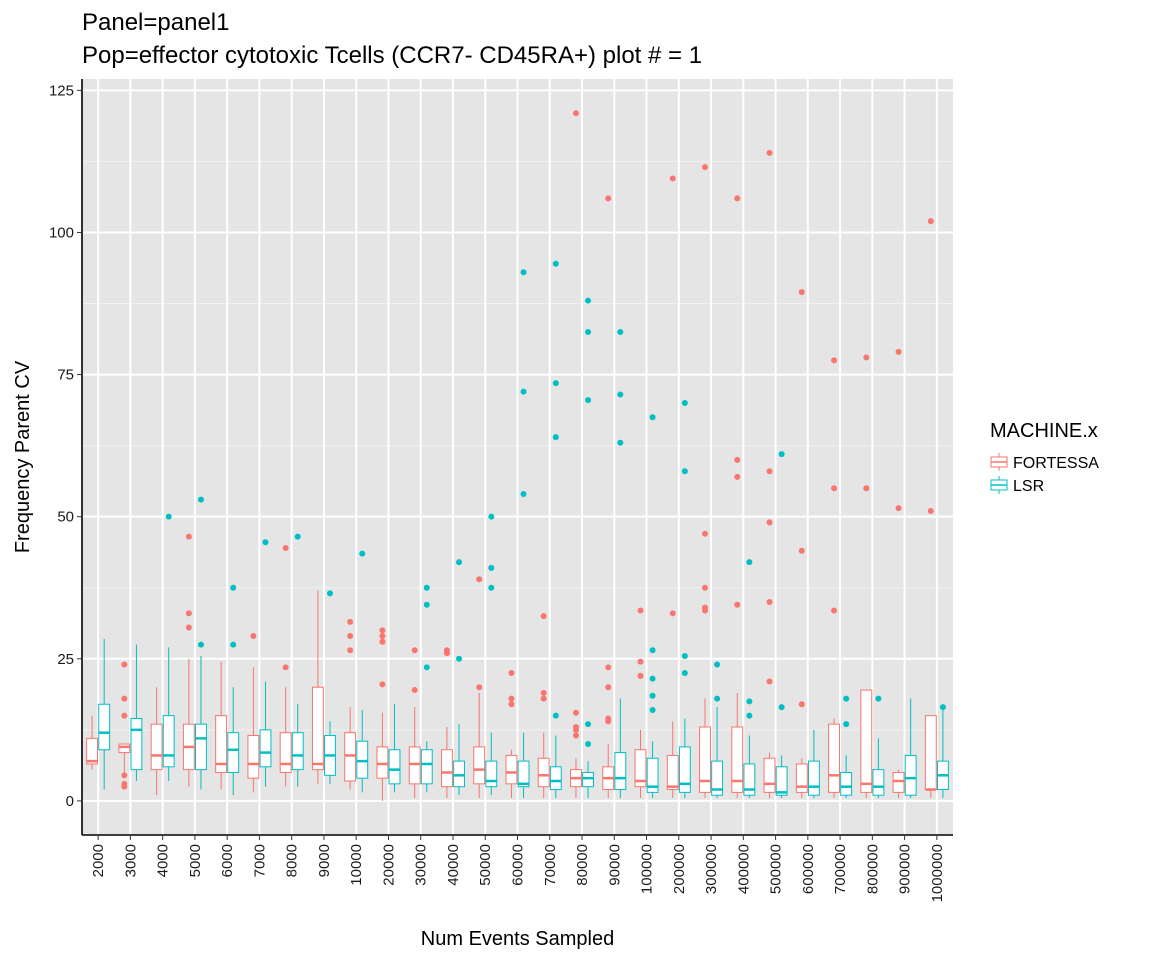  What do you see at coordinates (1028, 486) in the screenshot?
I see `legend-label: LSR` at bounding box center [1028, 486].